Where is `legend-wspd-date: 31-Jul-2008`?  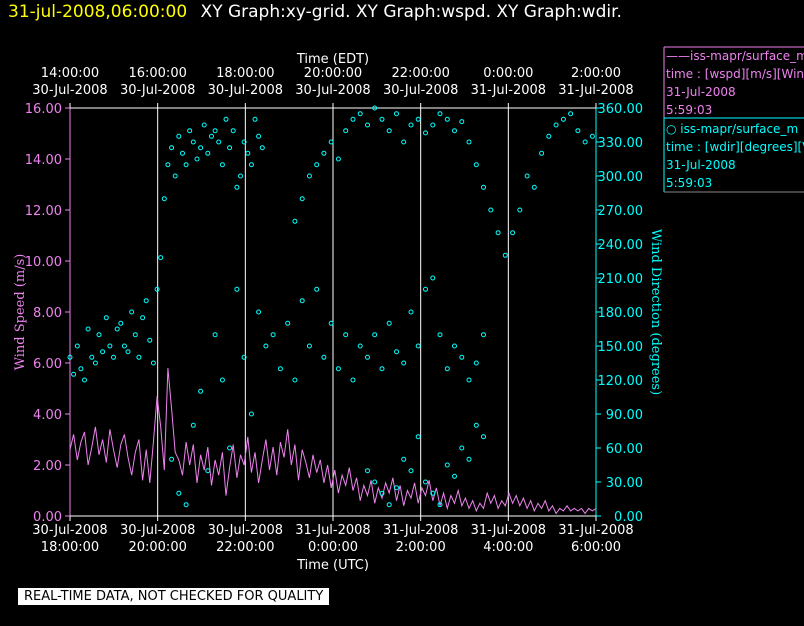
legend-wspd-date: 31-Jul-2008 is located at coordinates (701, 92).